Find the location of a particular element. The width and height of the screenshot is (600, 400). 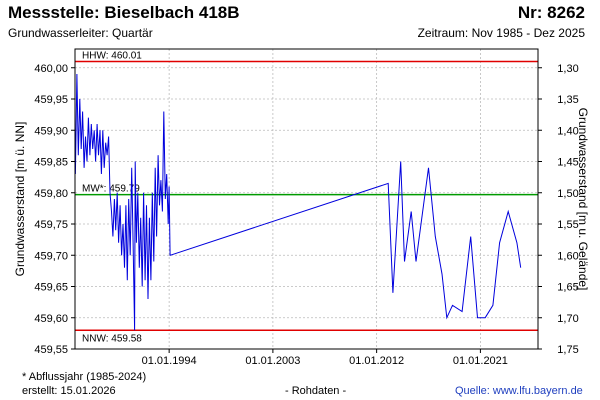

y-tick-label: 459,80 is located at coordinates (51, 194).